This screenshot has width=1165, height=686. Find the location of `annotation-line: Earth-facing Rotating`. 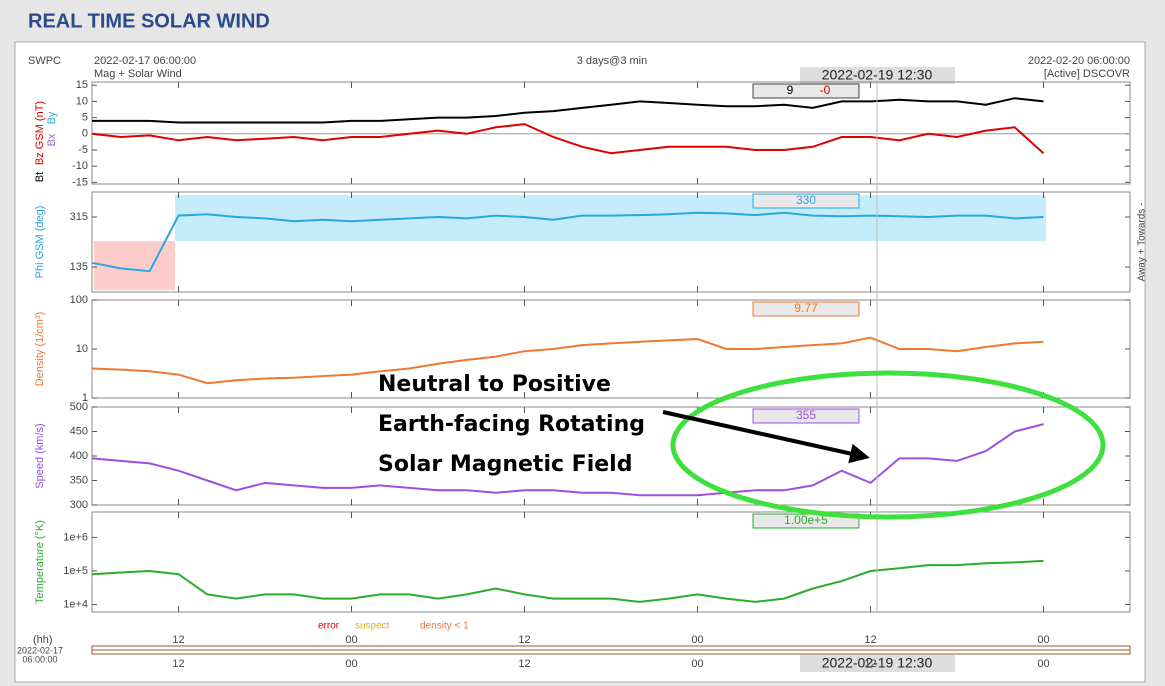

annotation-line: Earth-facing Rotating is located at coordinates (511, 424).